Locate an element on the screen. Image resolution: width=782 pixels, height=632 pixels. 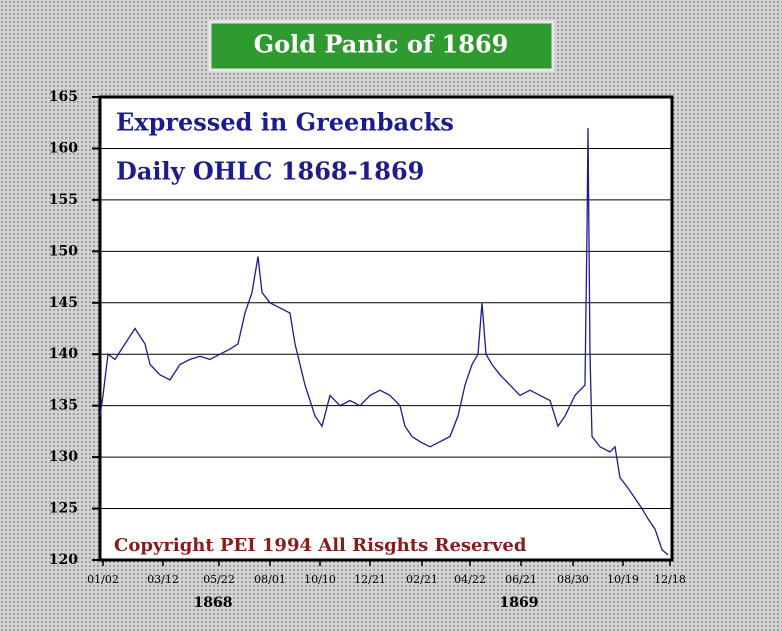
year-label: 1868 is located at coordinates (213, 603).